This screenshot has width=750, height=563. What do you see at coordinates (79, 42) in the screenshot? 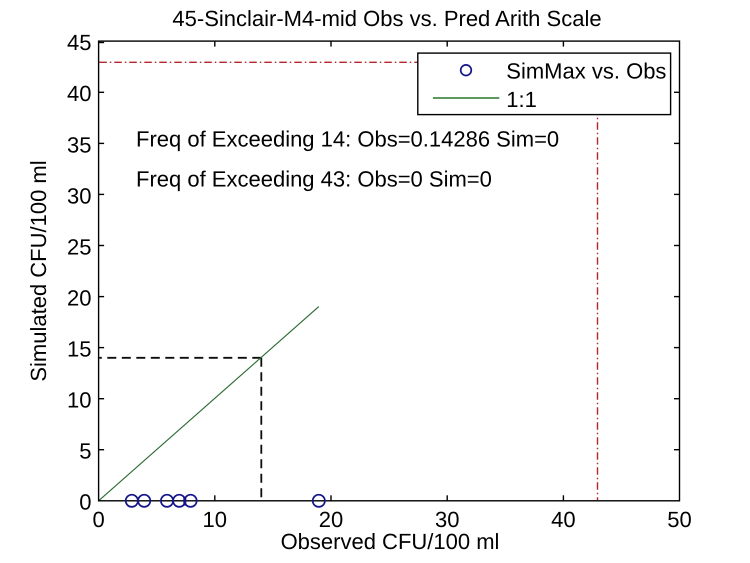
I see `svg-text: 45` at bounding box center [79, 42].